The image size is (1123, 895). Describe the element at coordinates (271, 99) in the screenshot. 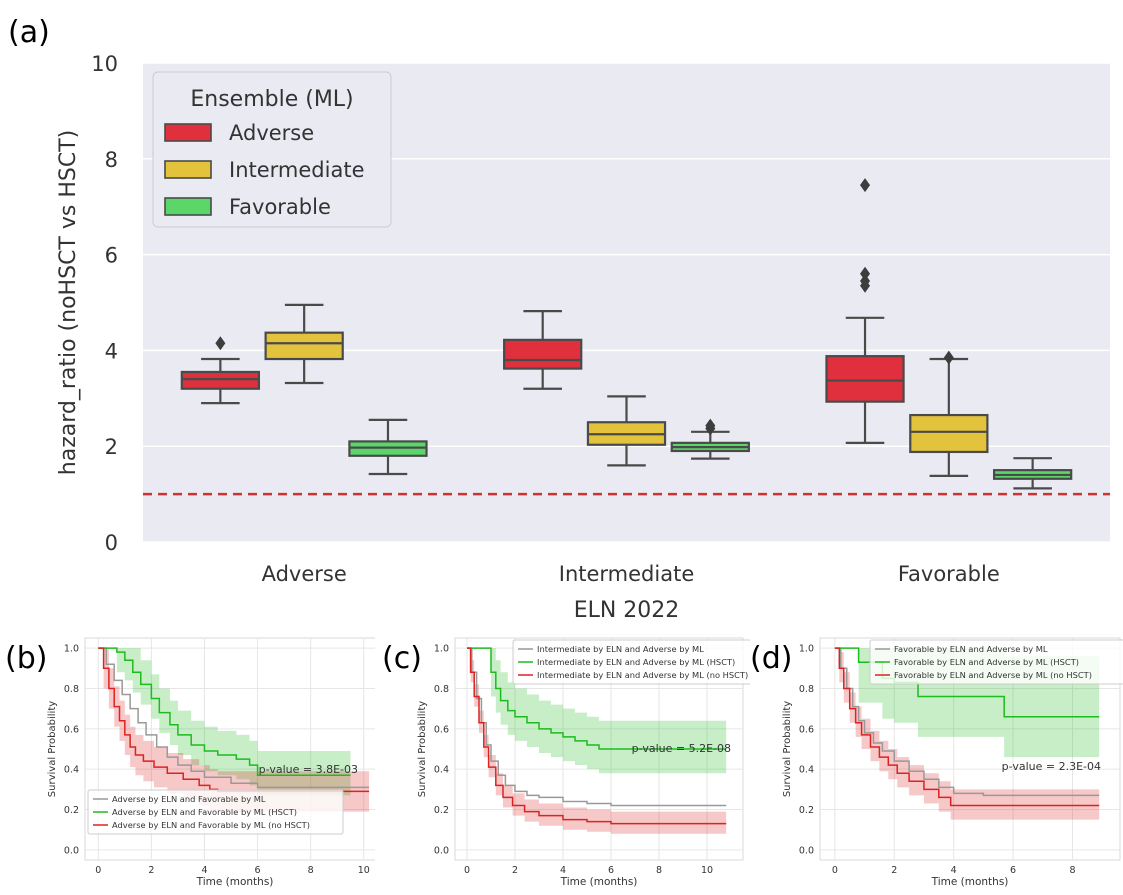

I see `legend-title: Ensemble (ML)` at that location.